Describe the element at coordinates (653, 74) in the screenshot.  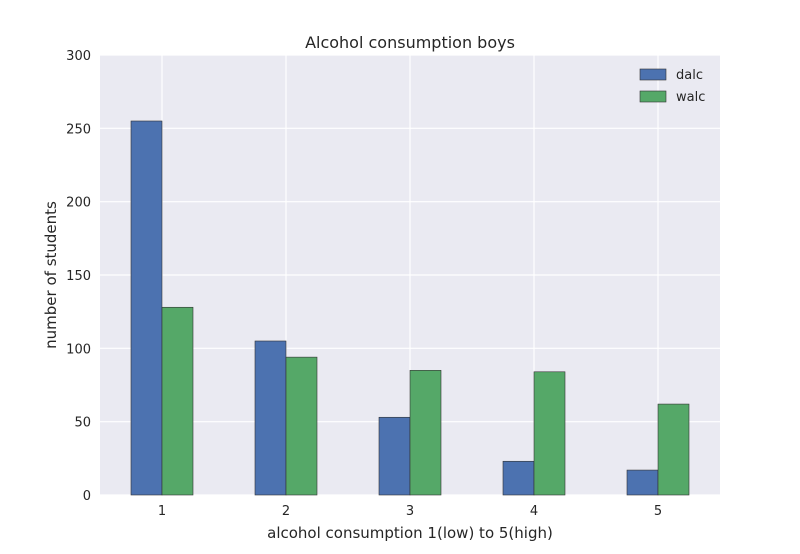
I see `legend-swatch-dalc` at that location.